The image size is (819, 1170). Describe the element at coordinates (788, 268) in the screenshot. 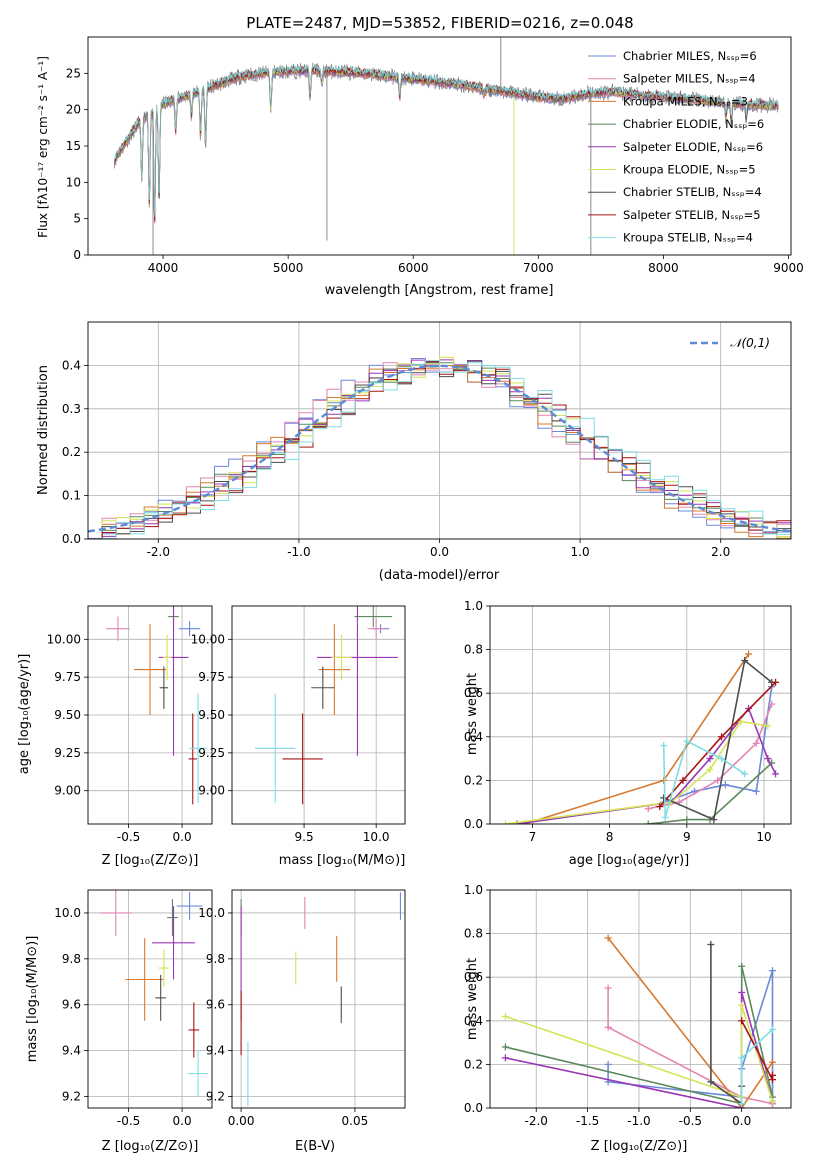

I see `x-tick-label: 9000` at that location.